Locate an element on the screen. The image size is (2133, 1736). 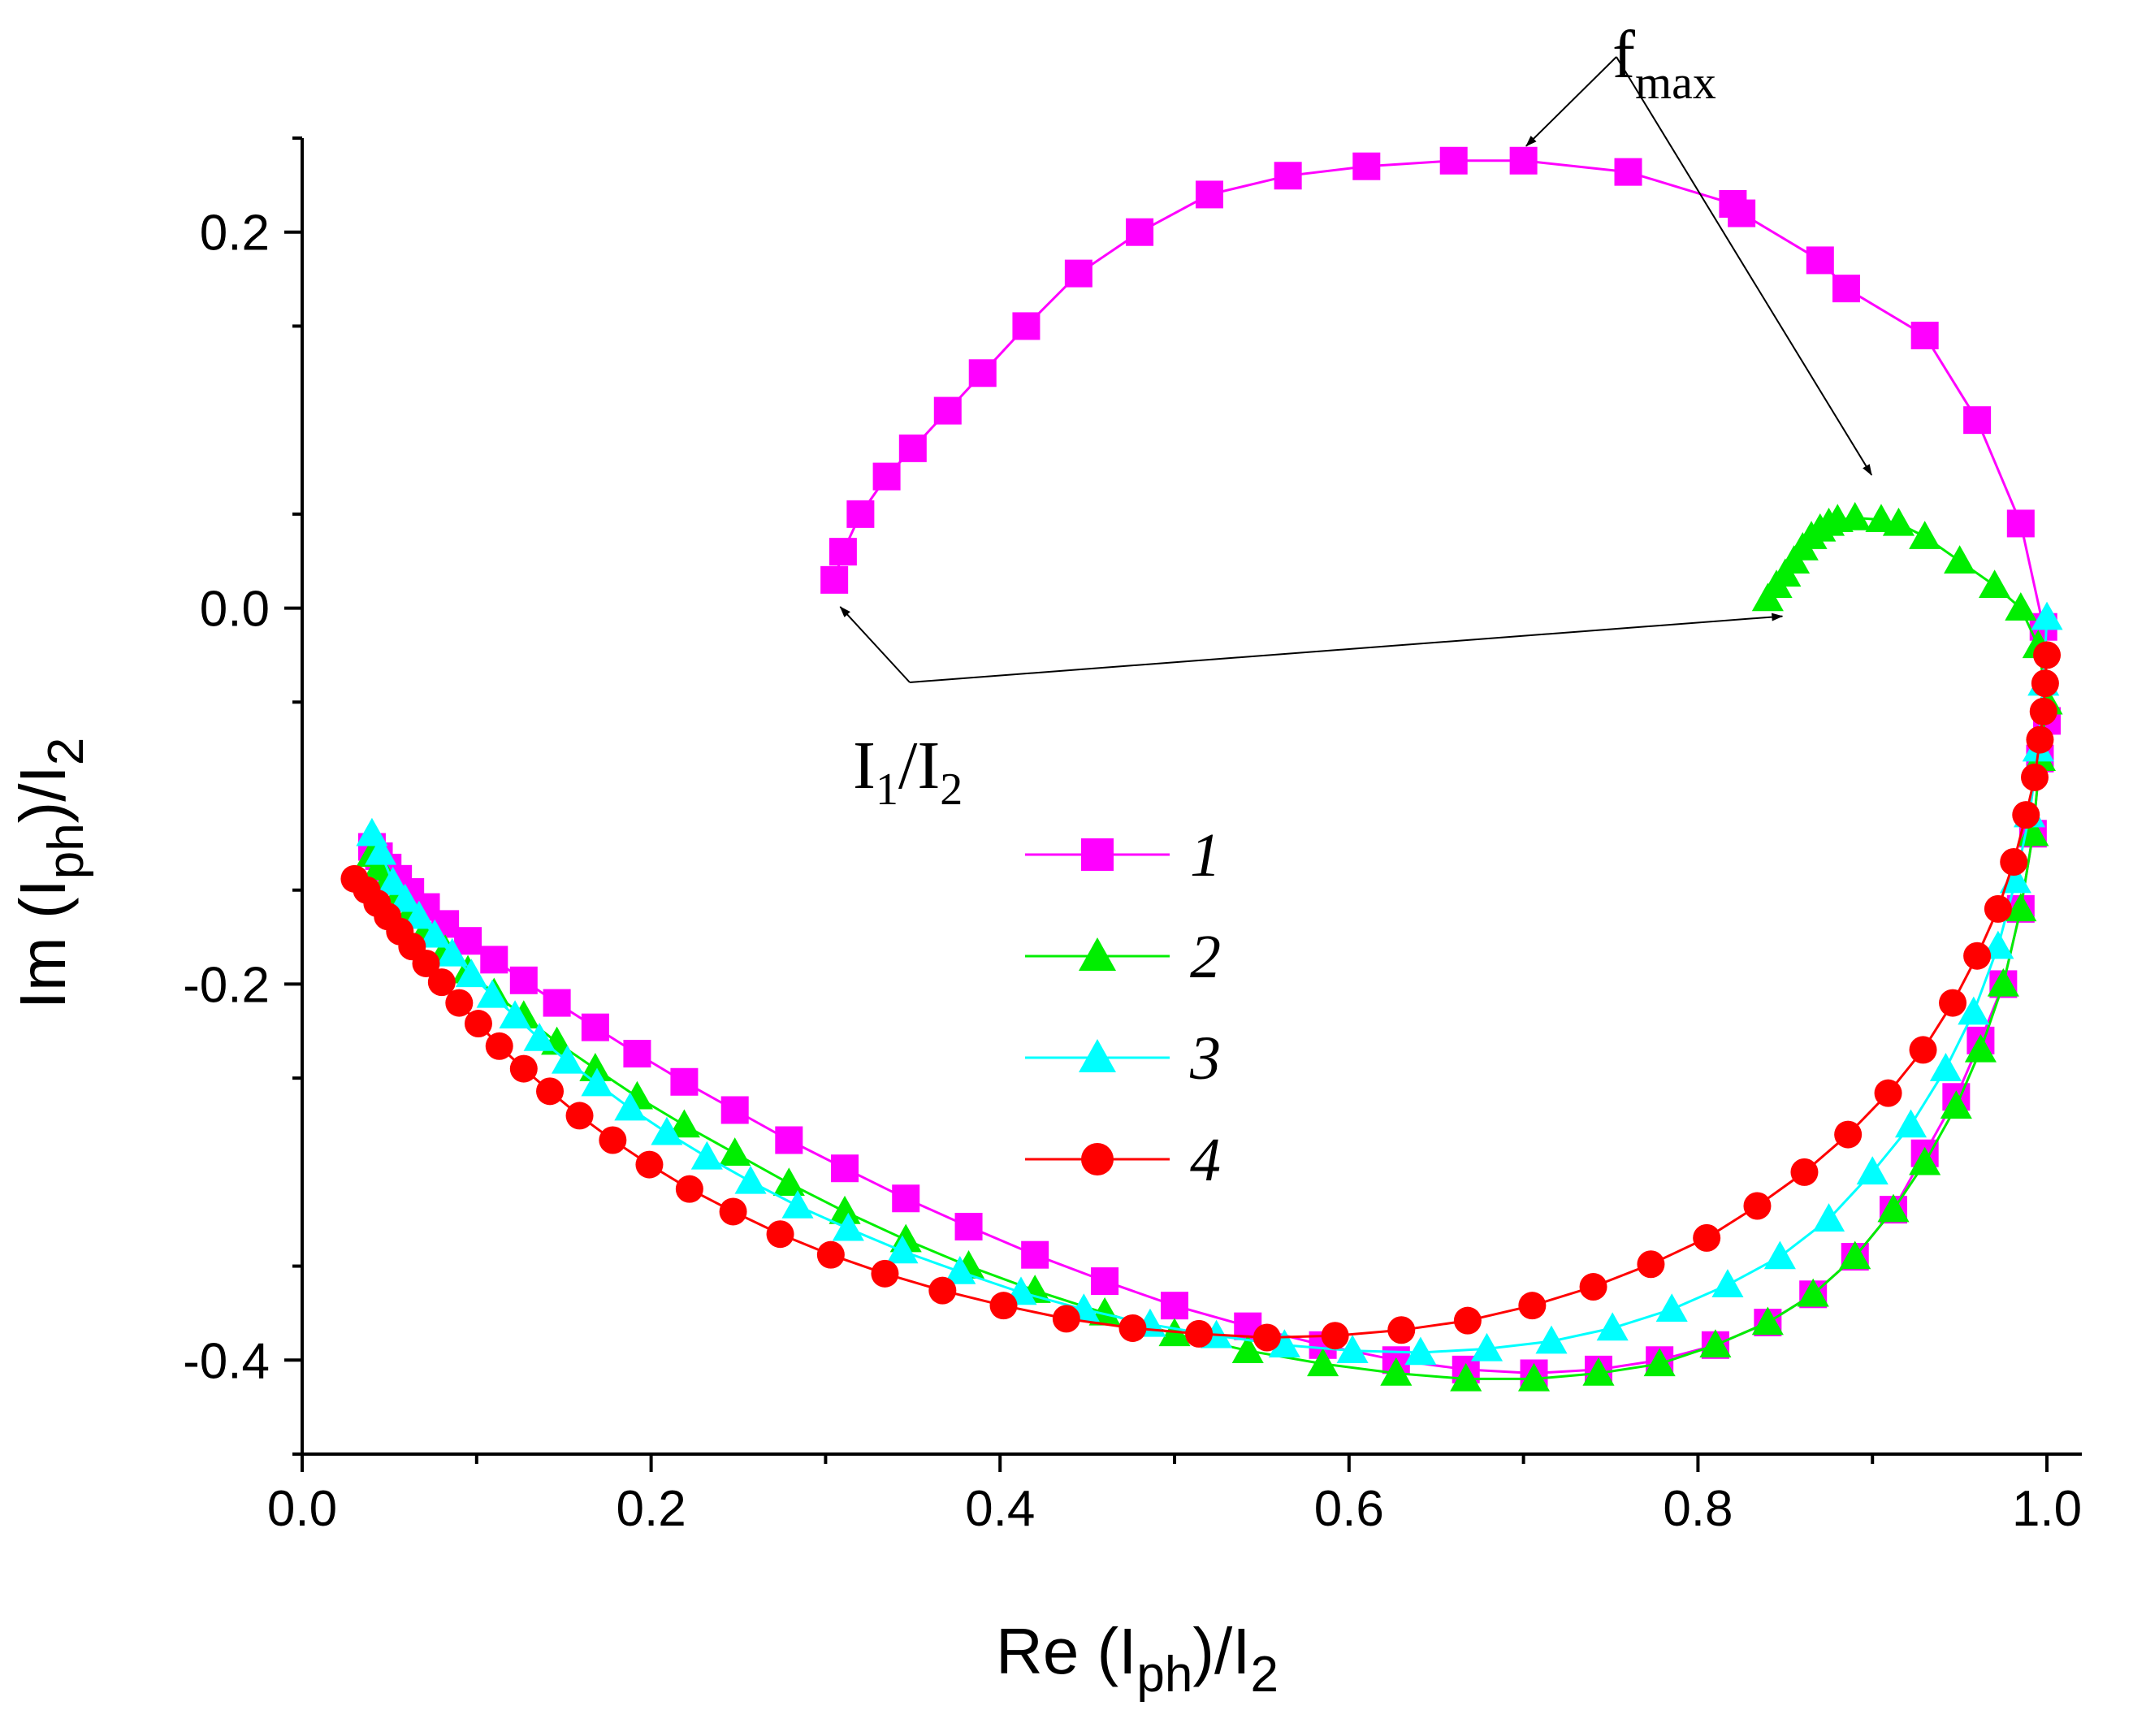
x-axis-label: Re (Iph)/I2 is located at coordinates (1137, 1659).